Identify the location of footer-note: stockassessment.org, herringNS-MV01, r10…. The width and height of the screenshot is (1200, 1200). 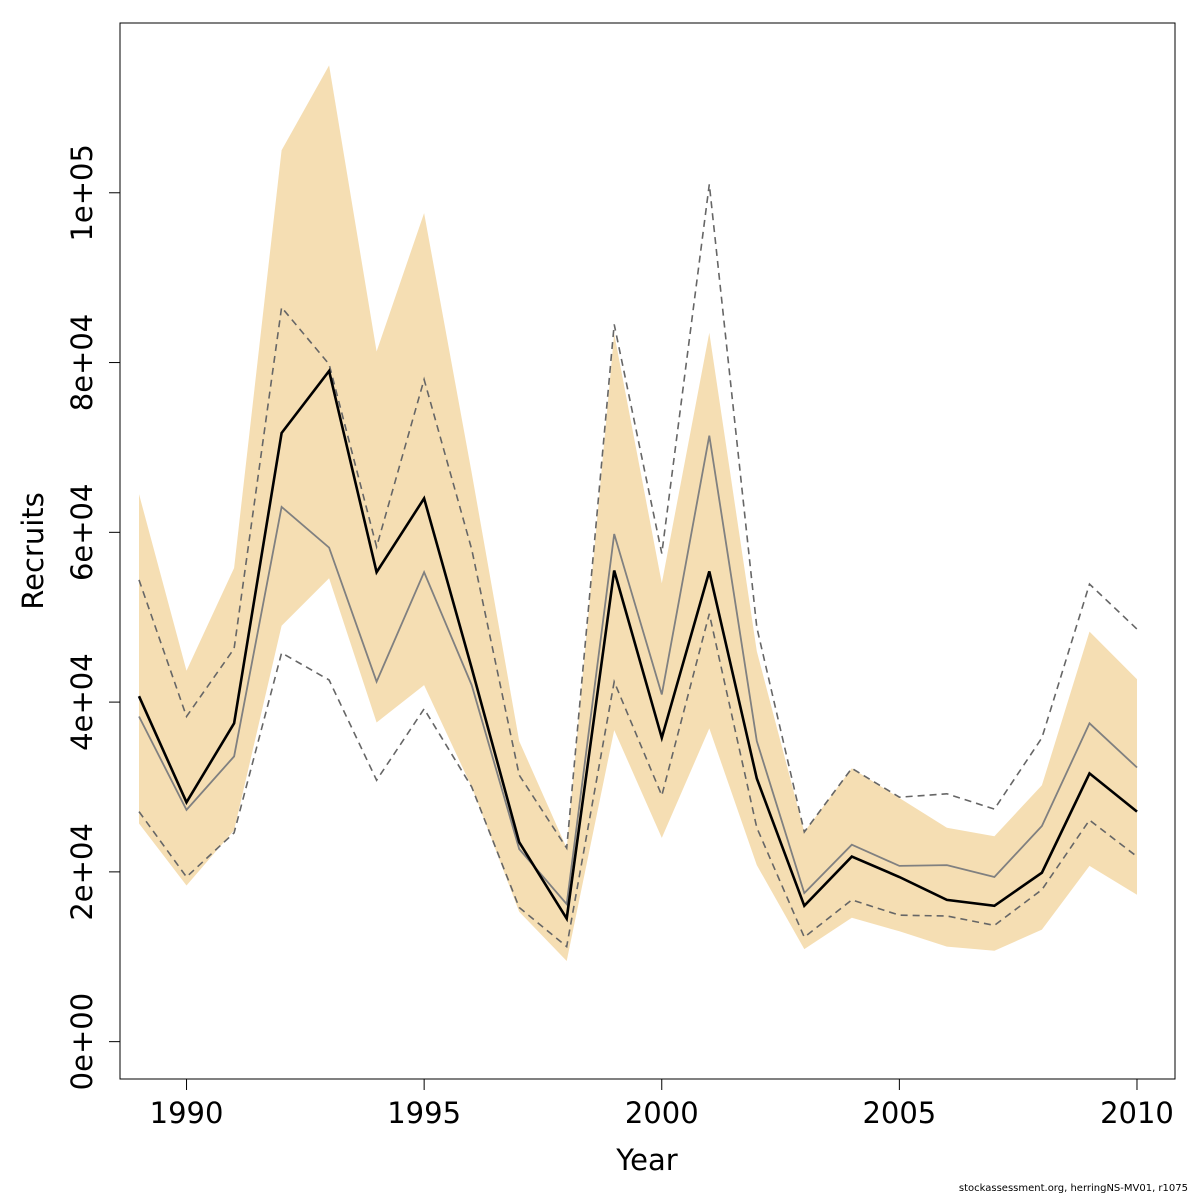
(1073, 1188).